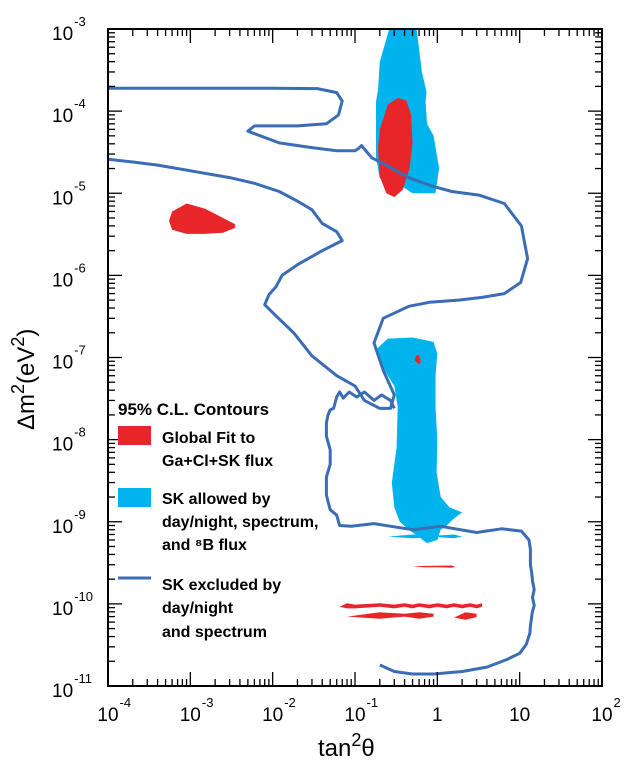 The height and width of the screenshot is (766, 627). I want to click on y-tick-label: 10⁻⁸, so click(69, 440).